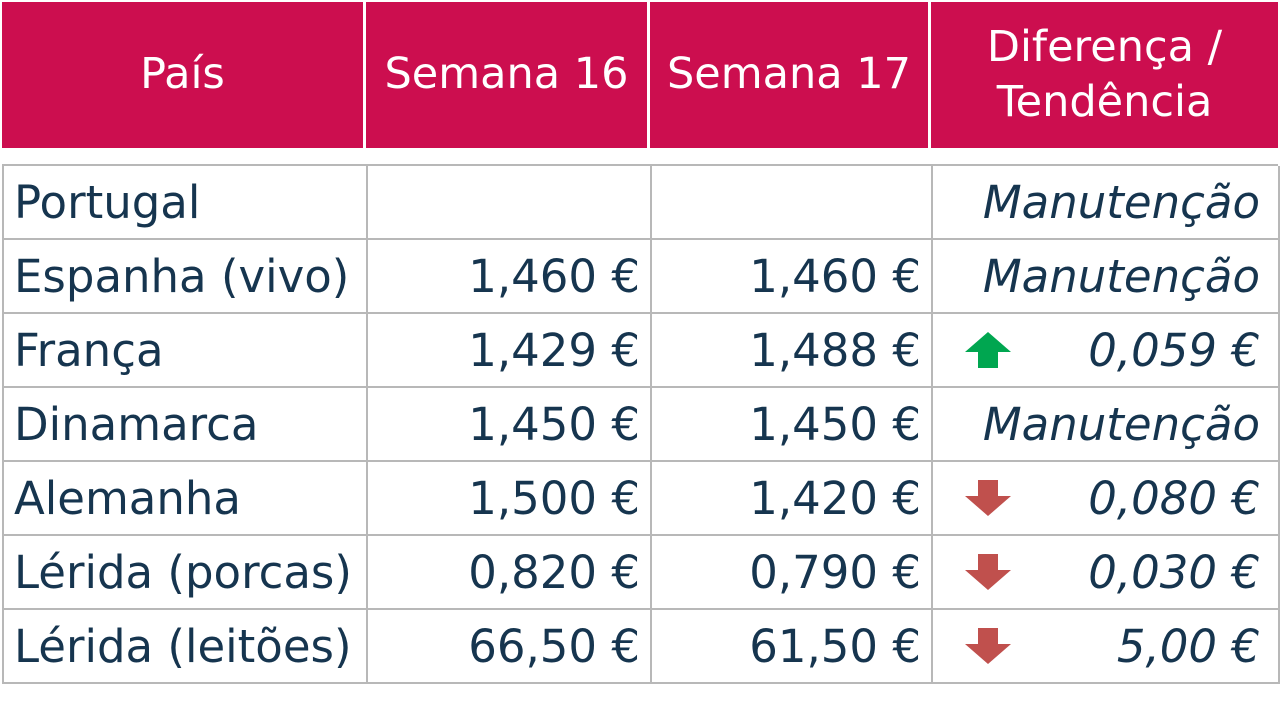 Image resolution: width=1280 pixels, height=720 pixels. I want to click on table-row: Alemanha 1,500 € 1,420 € 0,080 €, so click(642, 499).